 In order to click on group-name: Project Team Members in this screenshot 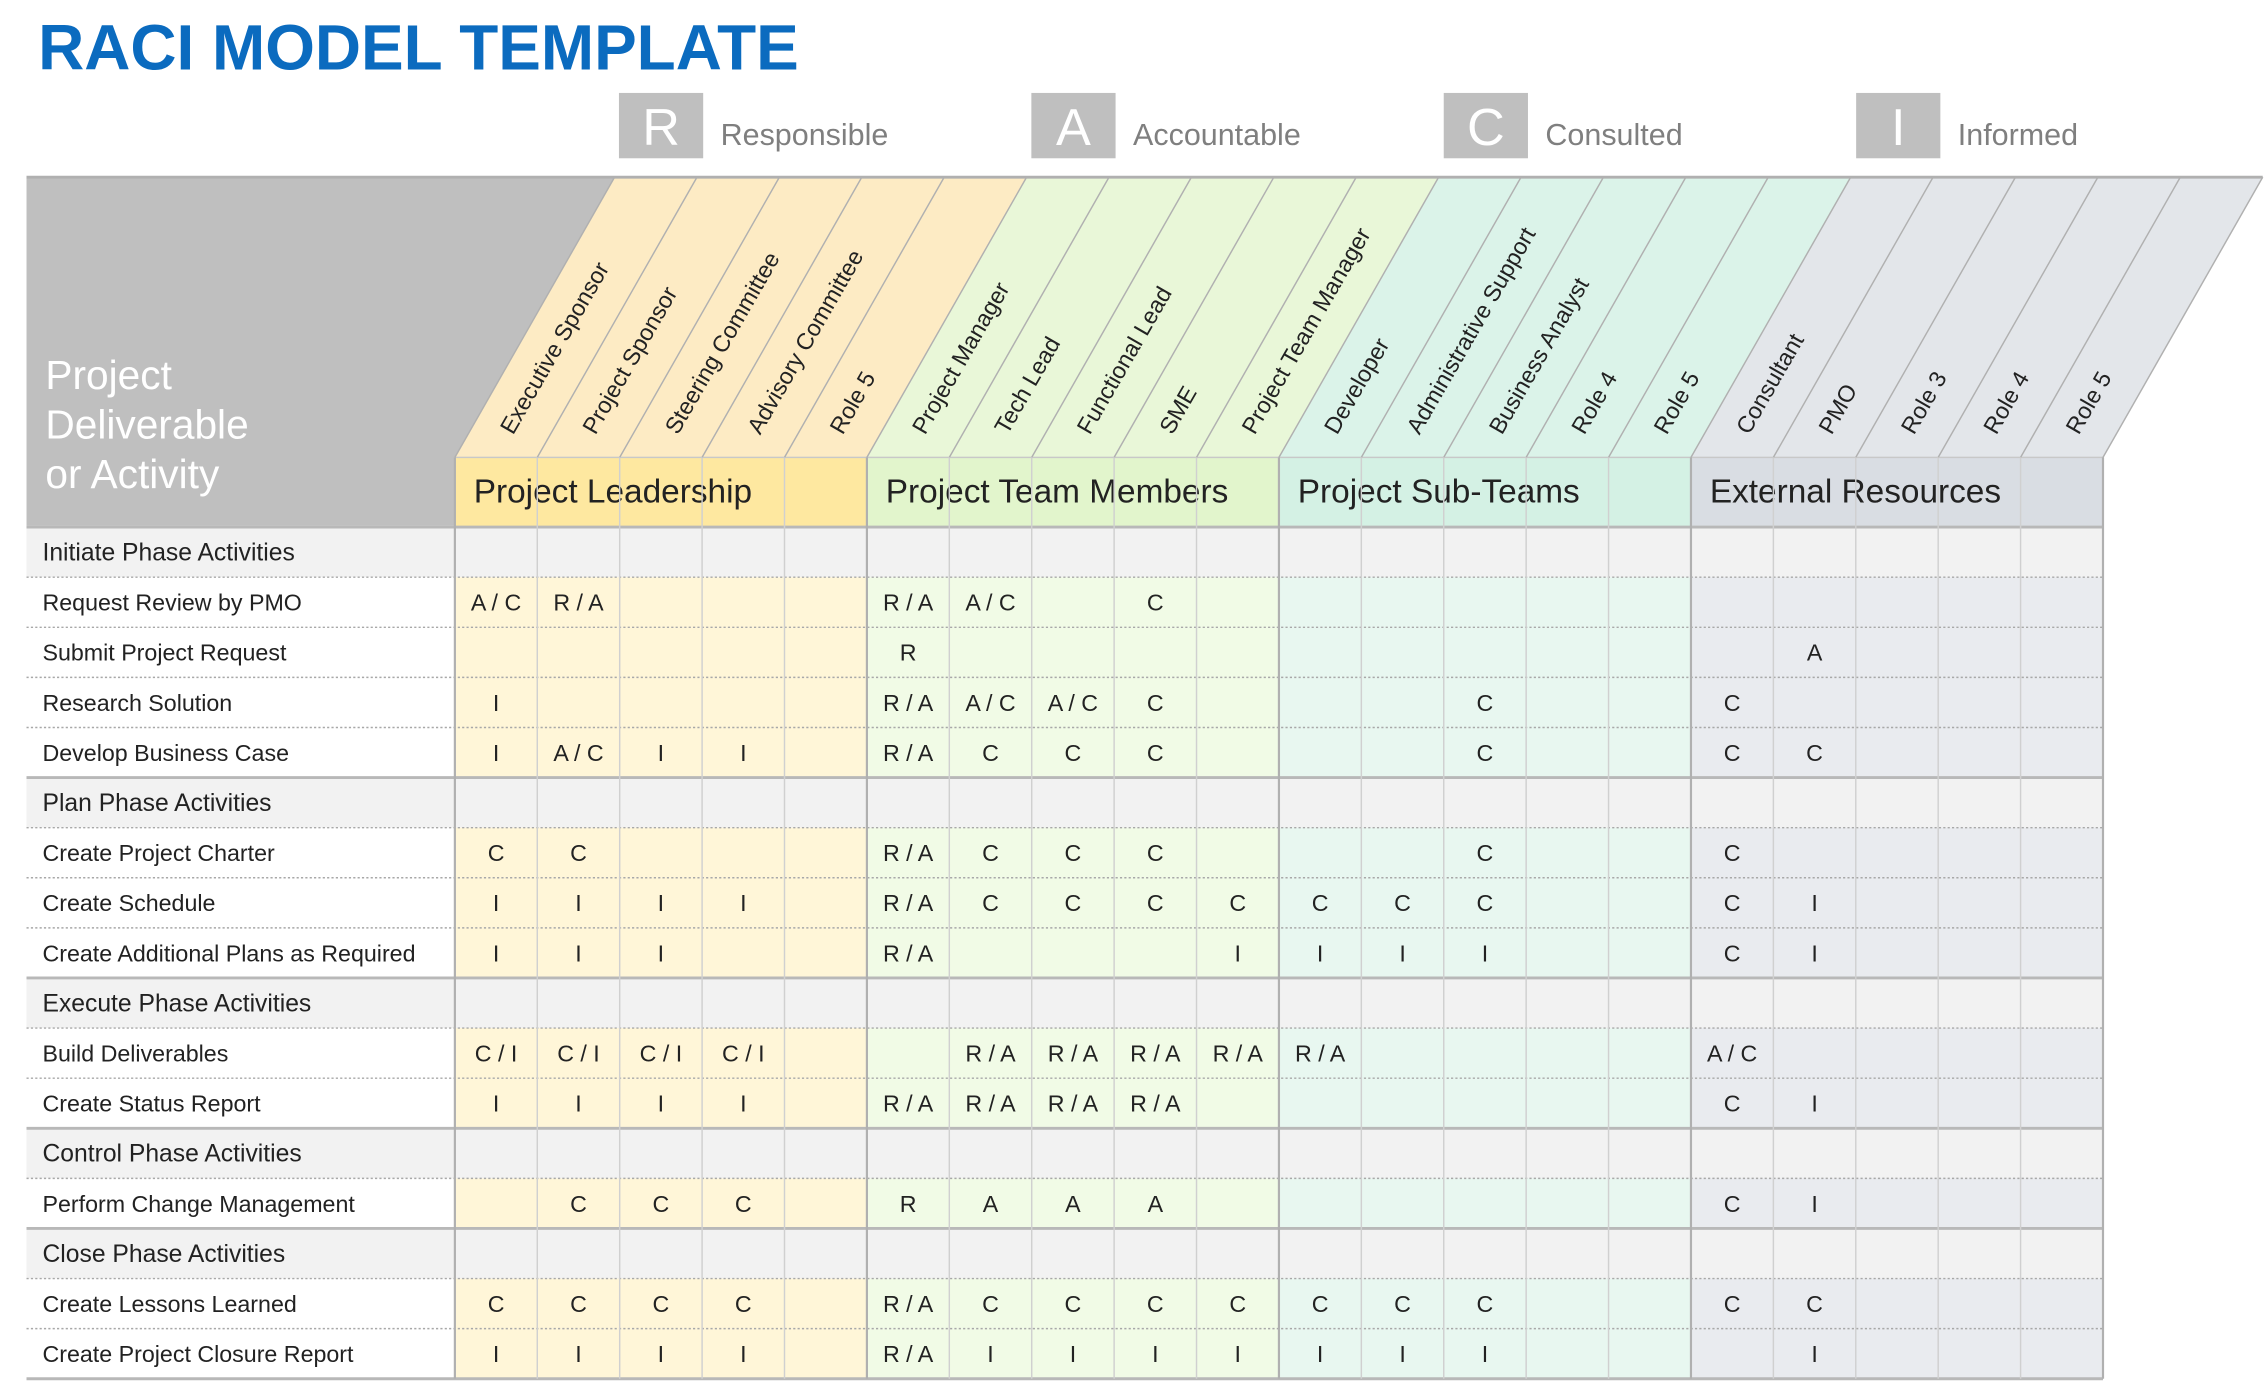, I will do `click(1057, 491)`.